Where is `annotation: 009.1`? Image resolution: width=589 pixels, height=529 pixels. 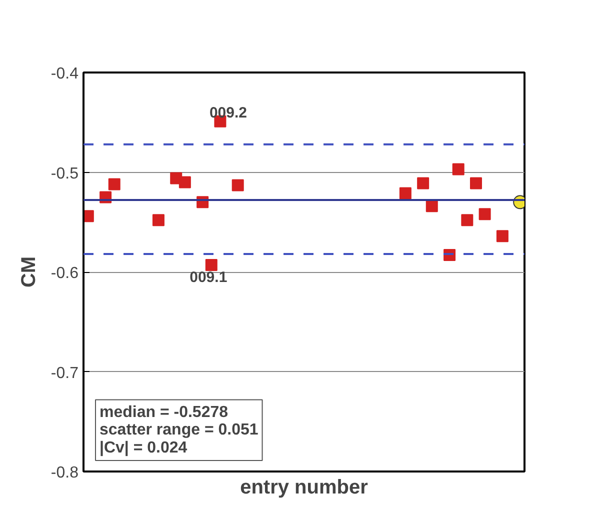
annotation: 009.1 is located at coordinates (209, 277).